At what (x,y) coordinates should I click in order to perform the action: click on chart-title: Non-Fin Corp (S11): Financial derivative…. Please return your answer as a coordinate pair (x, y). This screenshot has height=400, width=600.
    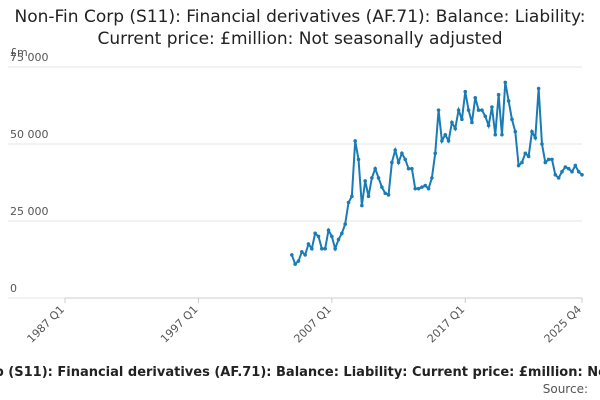
    Looking at the image, I should click on (300, 28).